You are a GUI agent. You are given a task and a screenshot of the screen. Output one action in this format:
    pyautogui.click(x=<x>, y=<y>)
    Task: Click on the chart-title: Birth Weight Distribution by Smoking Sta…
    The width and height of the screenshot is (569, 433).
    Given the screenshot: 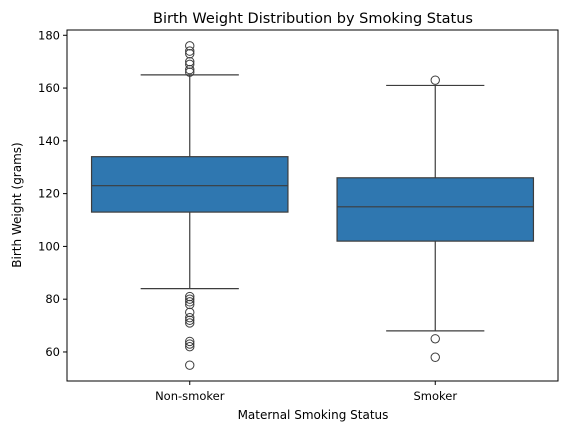 What is the action you would take?
    pyautogui.click(x=313, y=19)
    